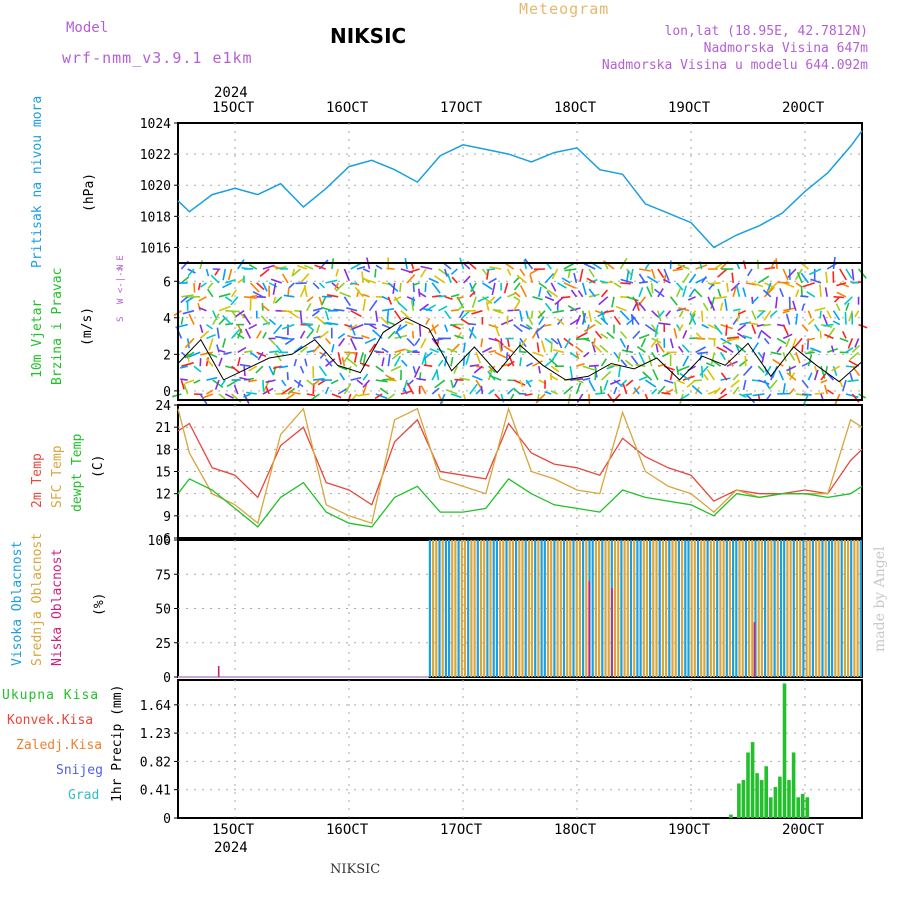  What do you see at coordinates (159, 541) in the screenshot?
I see `cloud-ytick-label: 100` at bounding box center [159, 541].